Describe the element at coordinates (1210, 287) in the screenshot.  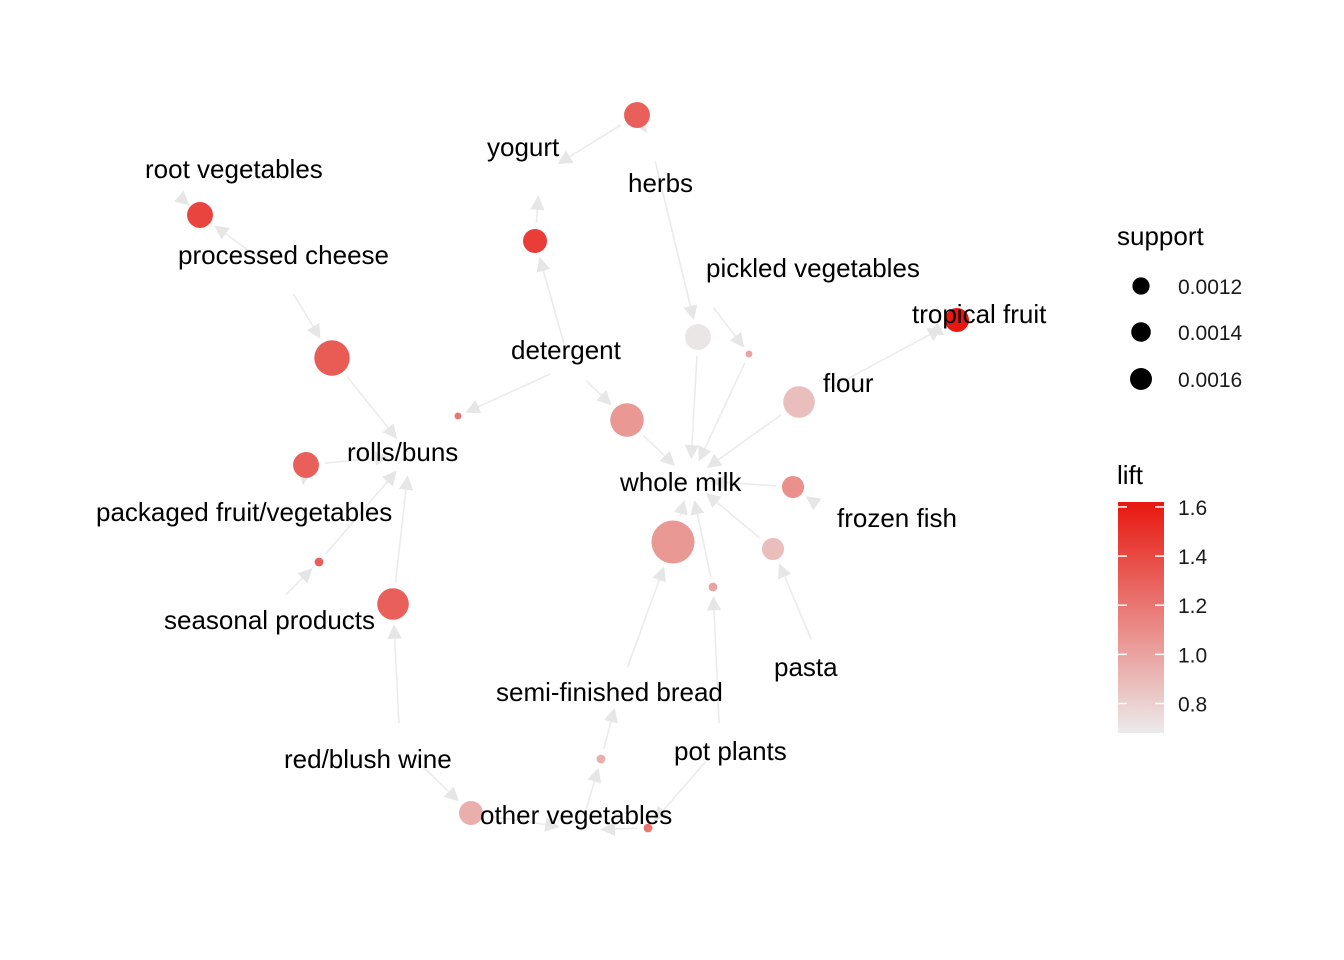
I see `support-key-label-0: 0.0012` at that location.